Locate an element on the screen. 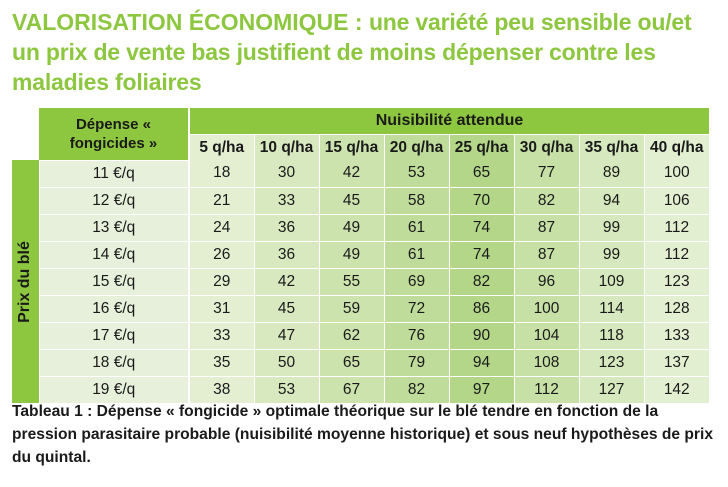 The width and height of the screenshot is (728, 487). table-cell: 58 is located at coordinates (417, 201).